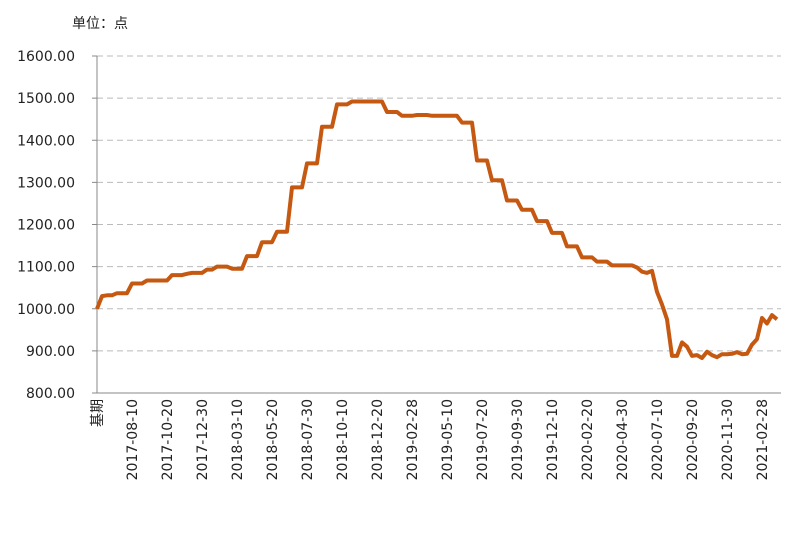 This screenshot has height=533, width=800. Describe the element at coordinates (693, 439) in the screenshot. I see `x-tick-label: 2020-09-20` at that location.